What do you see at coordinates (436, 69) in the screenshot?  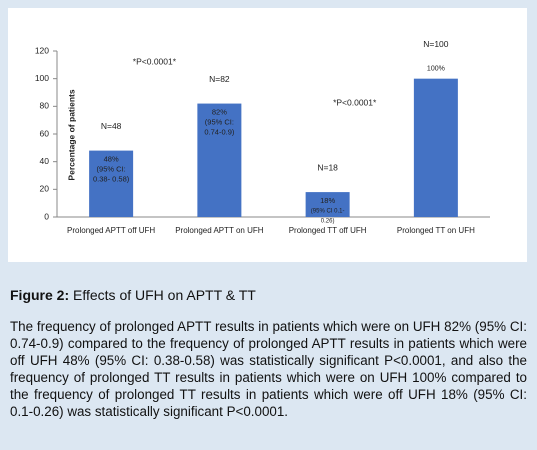 I see `value-label: 100%` at bounding box center [436, 69].